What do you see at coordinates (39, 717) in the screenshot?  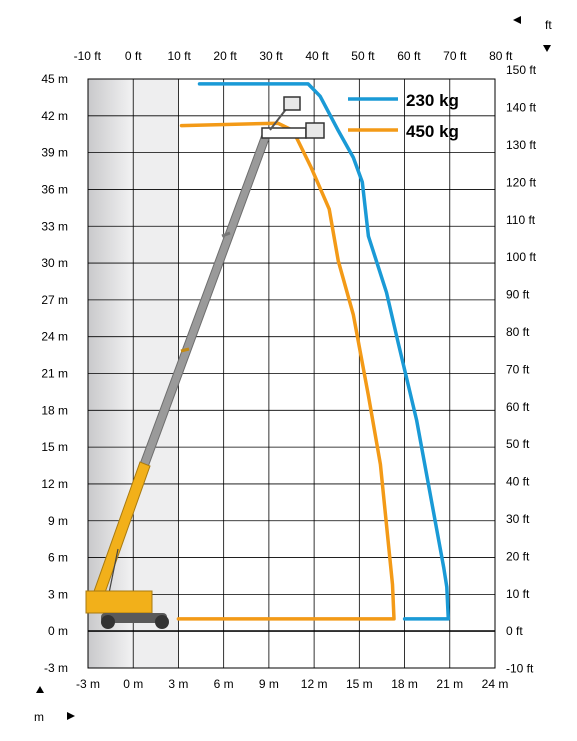 I see `unit-label-m: m` at bounding box center [39, 717].